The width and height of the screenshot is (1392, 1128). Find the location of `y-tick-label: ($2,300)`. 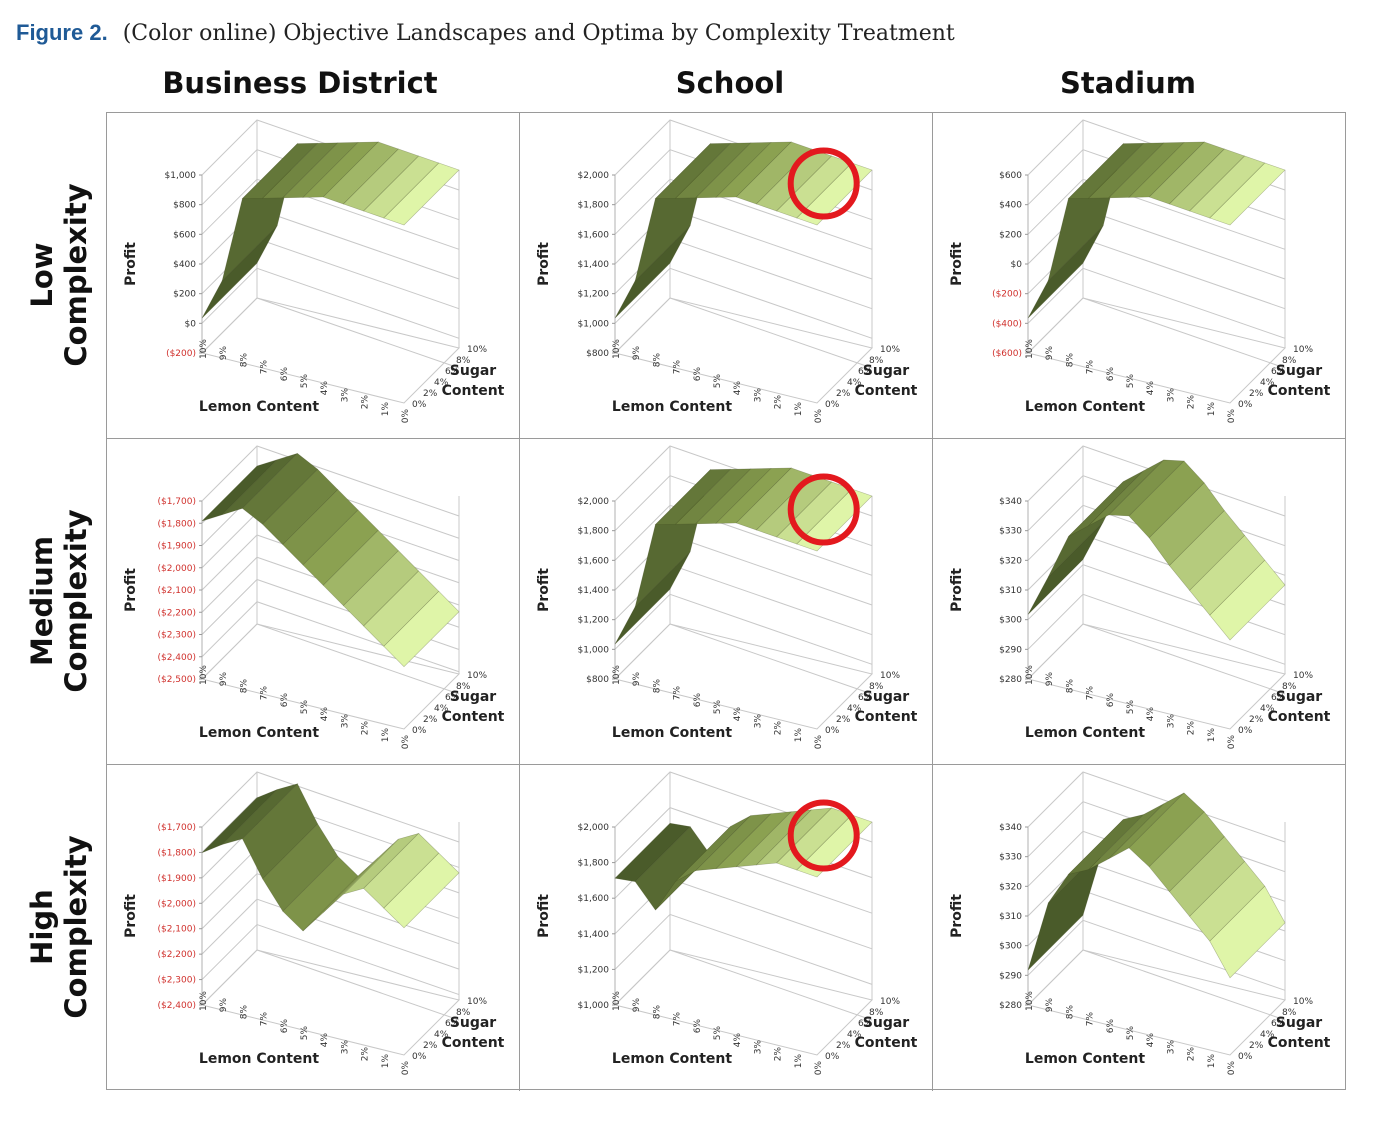

y-tick-label: ($2,300) is located at coordinates (176, 981).